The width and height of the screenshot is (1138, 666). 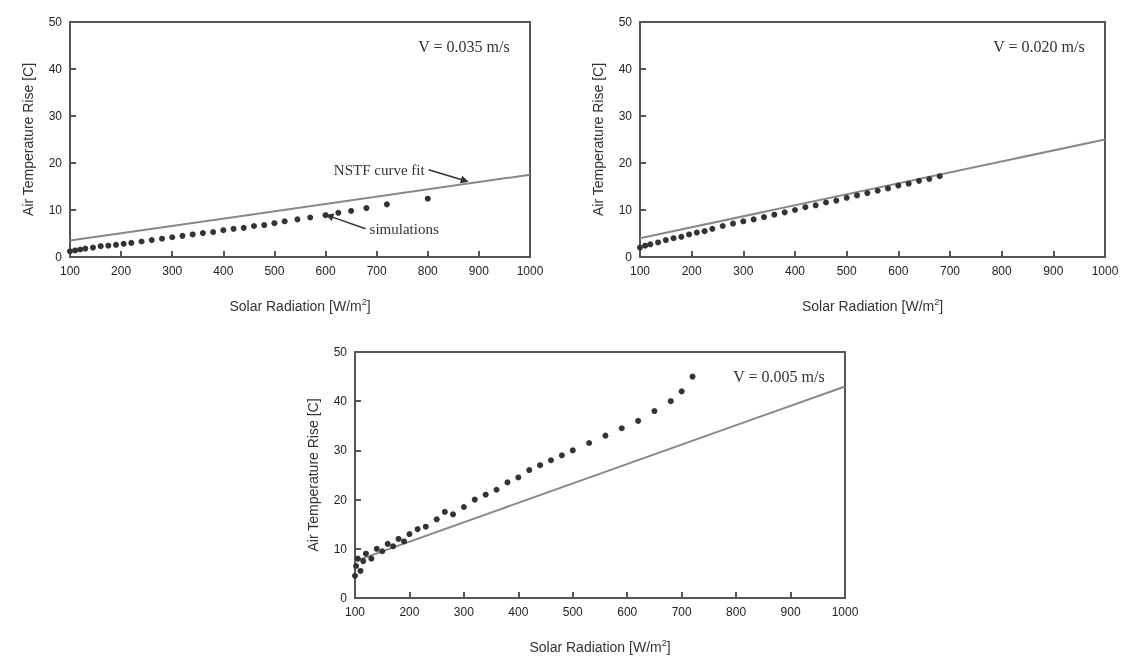 What do you see at coordinates (779, 376) in the screenshot?
I see `annotation: V = 0.005 m/s` at bounding box center [779, 376].